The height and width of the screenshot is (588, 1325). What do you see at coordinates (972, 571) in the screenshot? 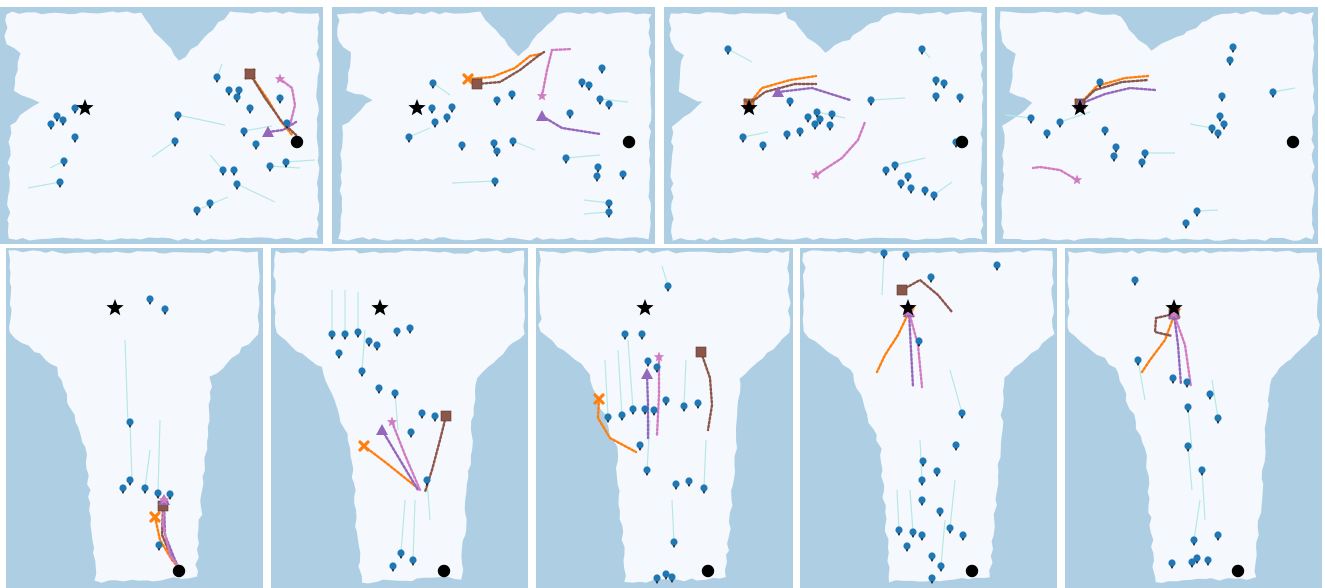
I see `goal-marker` at bounding box center [972, 571].